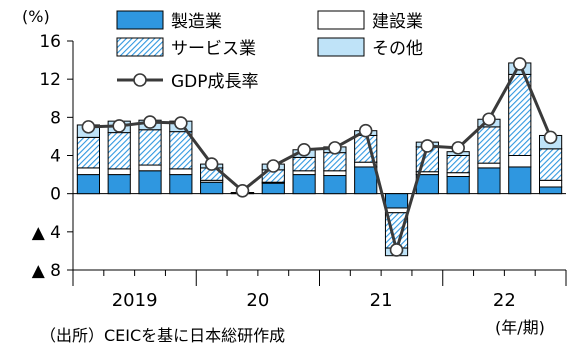 The width and height of the screenshot is (571, 351). What do you see at coordinates (140, 80) in the screenshot?
I see `legend-marker-gdp` at bounding box center [140, 80].